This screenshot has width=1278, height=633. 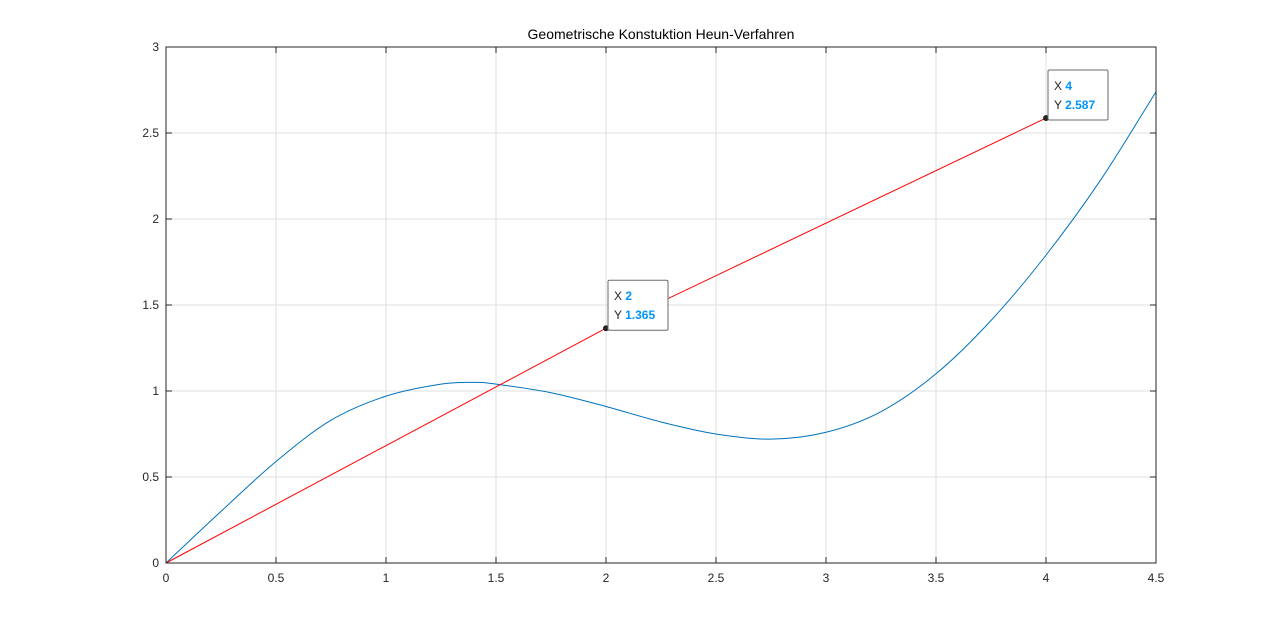 I want to click on y-tick-label: 0, so click(x=155, y=563).